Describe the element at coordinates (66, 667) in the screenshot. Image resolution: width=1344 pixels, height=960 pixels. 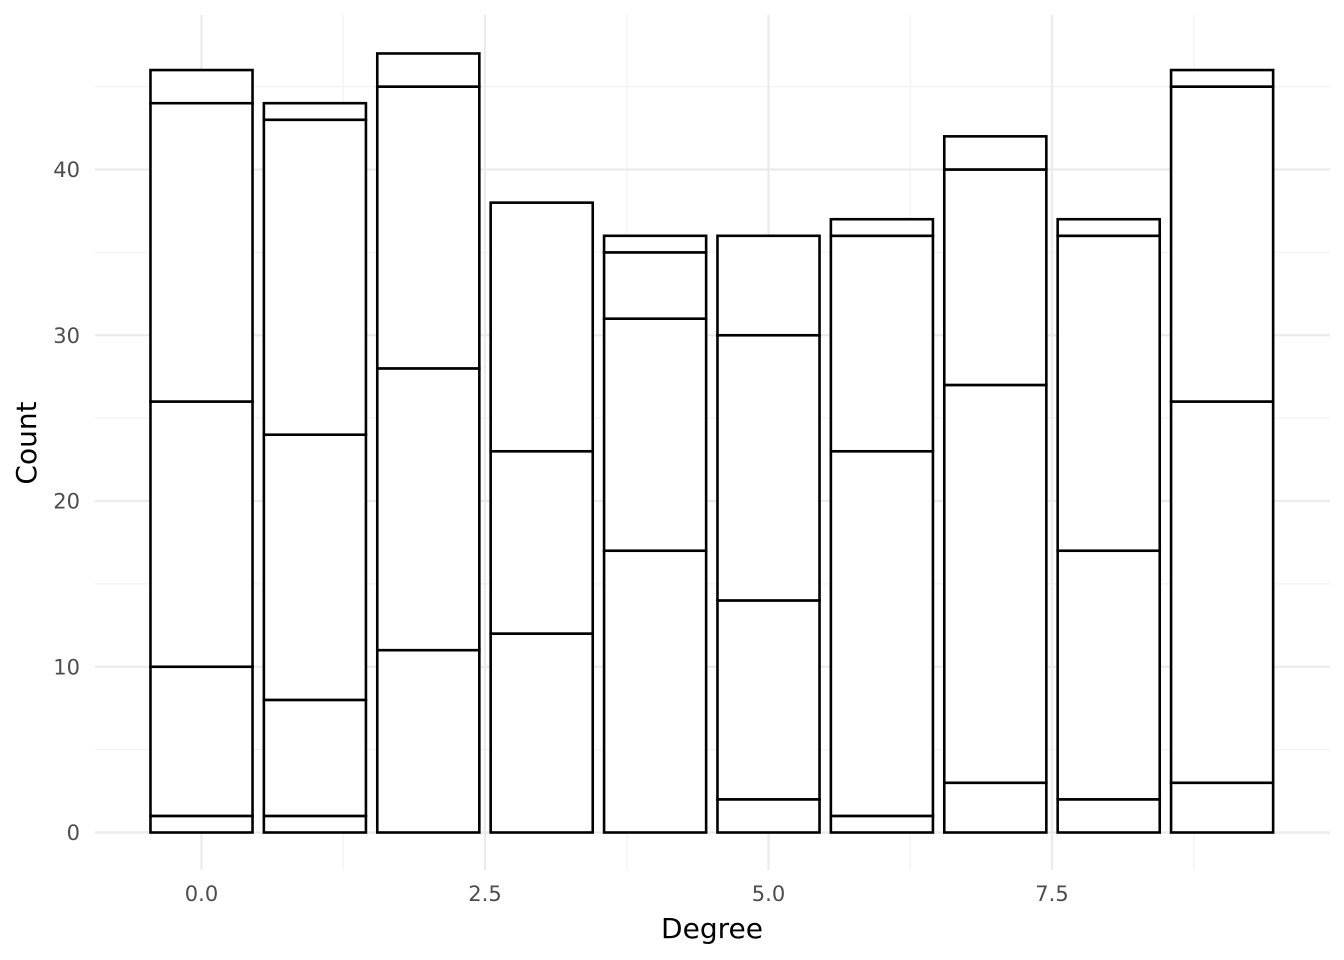
I see `y-tick-label: 10` at that location.